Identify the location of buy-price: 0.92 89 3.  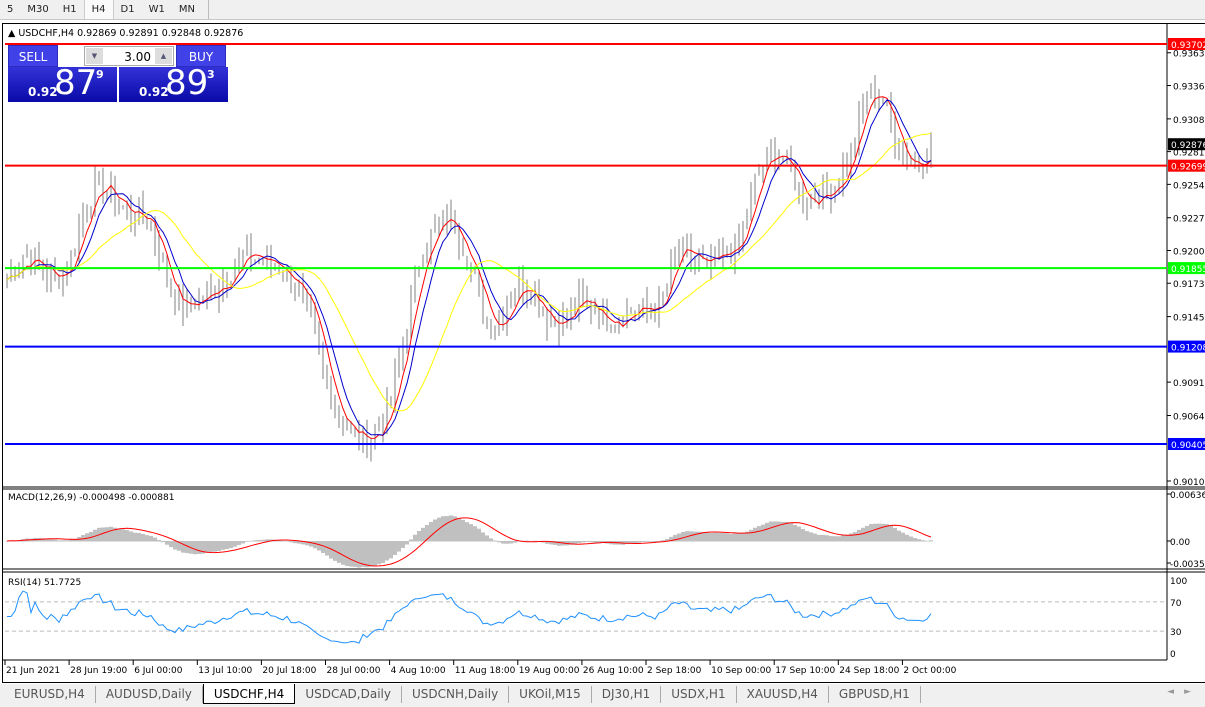
(173, 83).